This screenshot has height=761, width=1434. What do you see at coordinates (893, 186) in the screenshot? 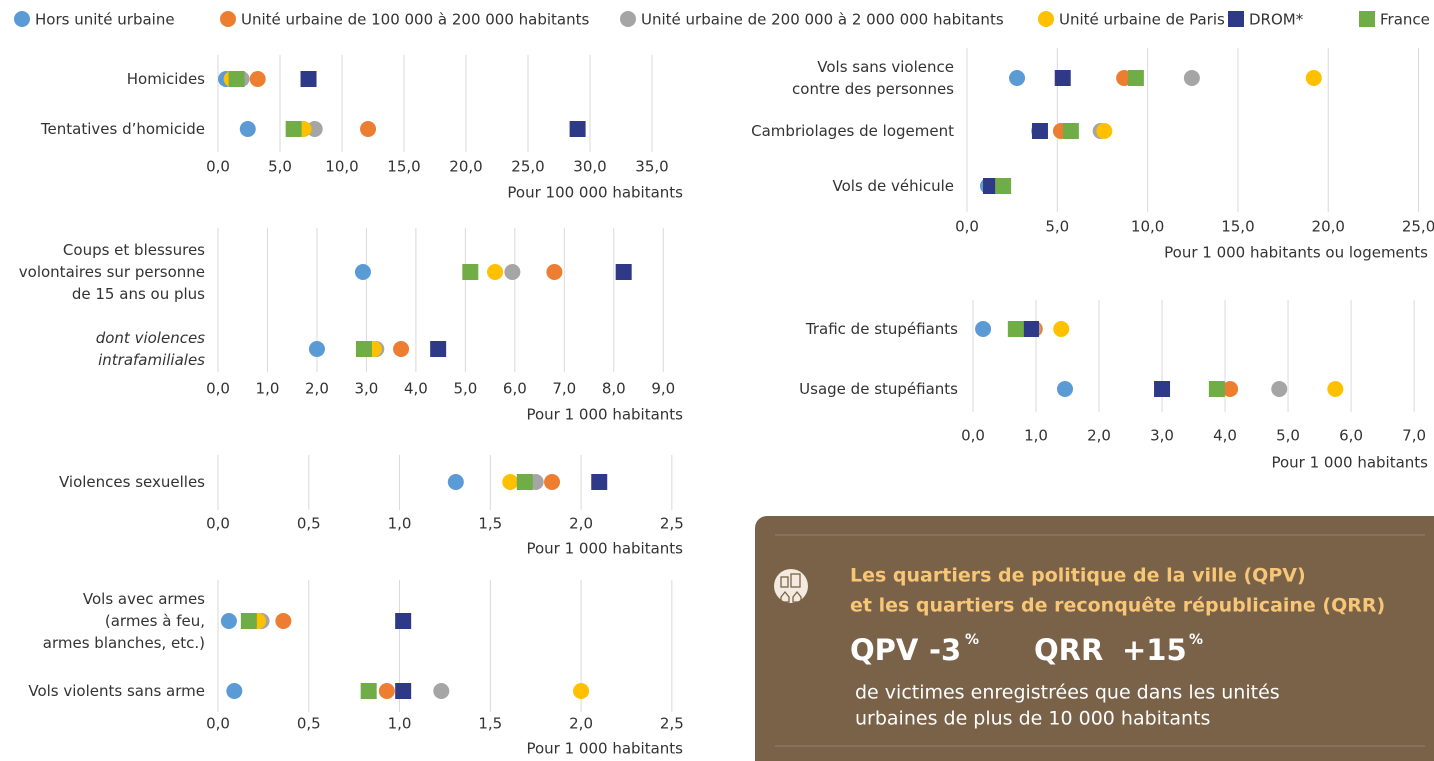
I see `category-label: Vols de véhicule` at bounding box center [893, 186].